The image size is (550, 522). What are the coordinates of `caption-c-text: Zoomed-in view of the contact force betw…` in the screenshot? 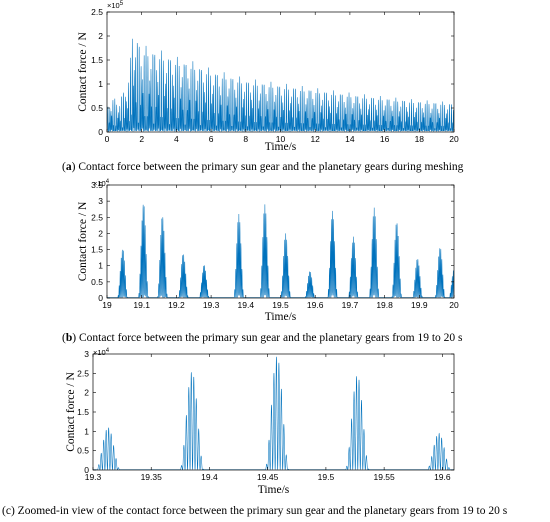 It's located at (262, 511).